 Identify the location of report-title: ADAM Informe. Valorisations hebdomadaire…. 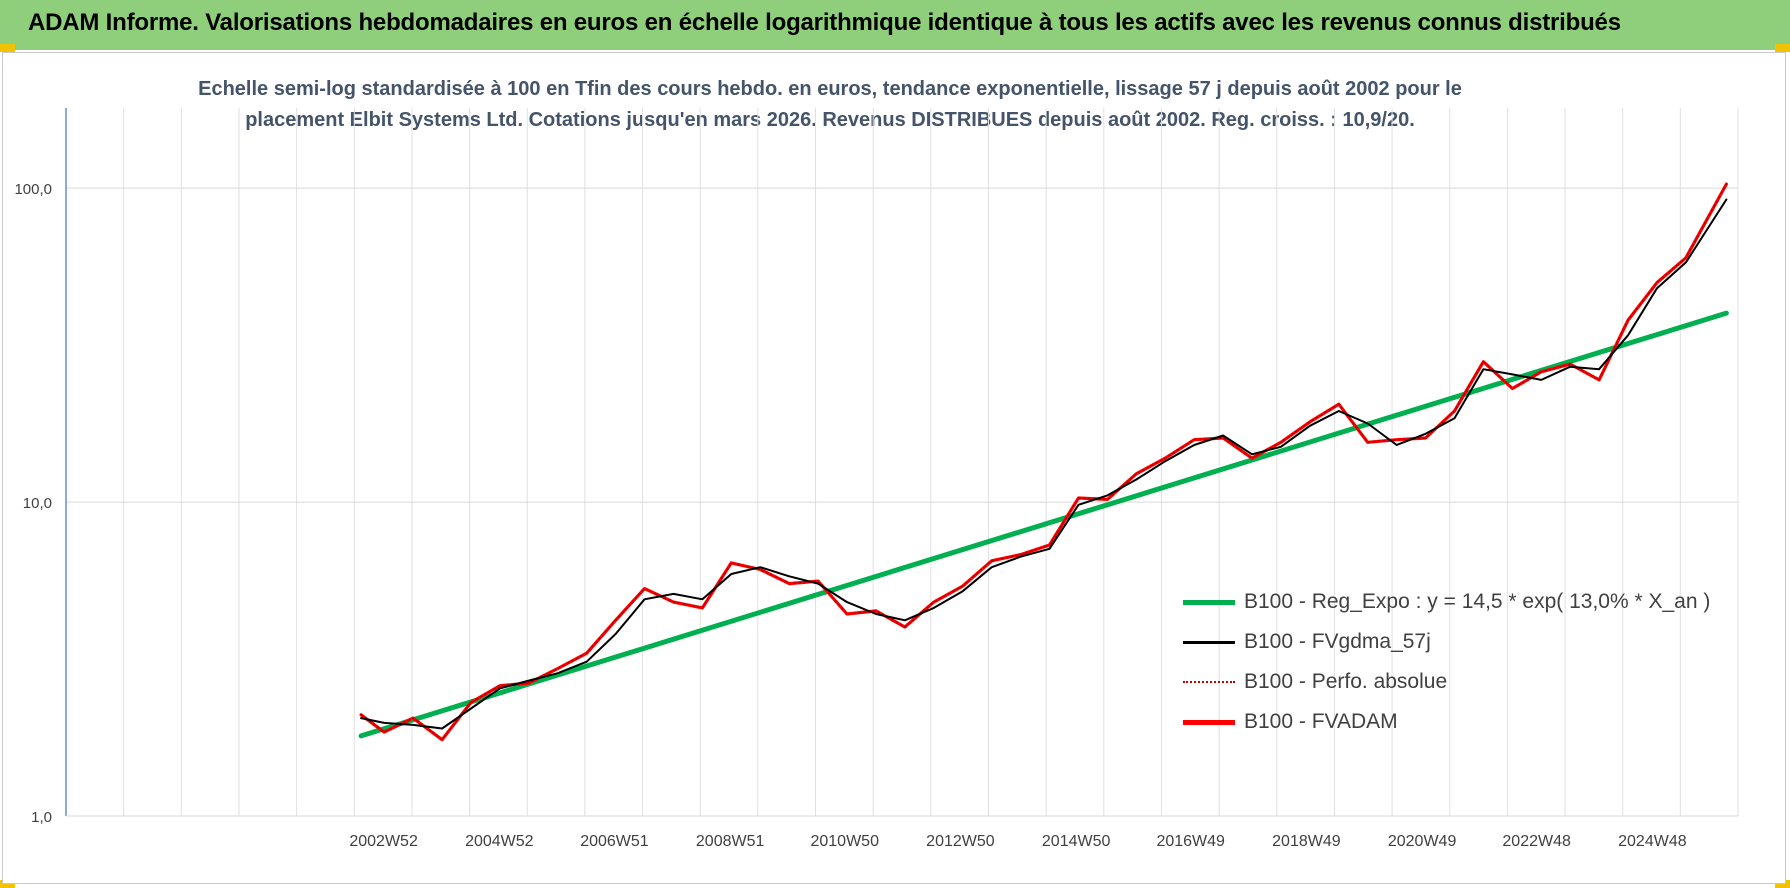
(824, 22).